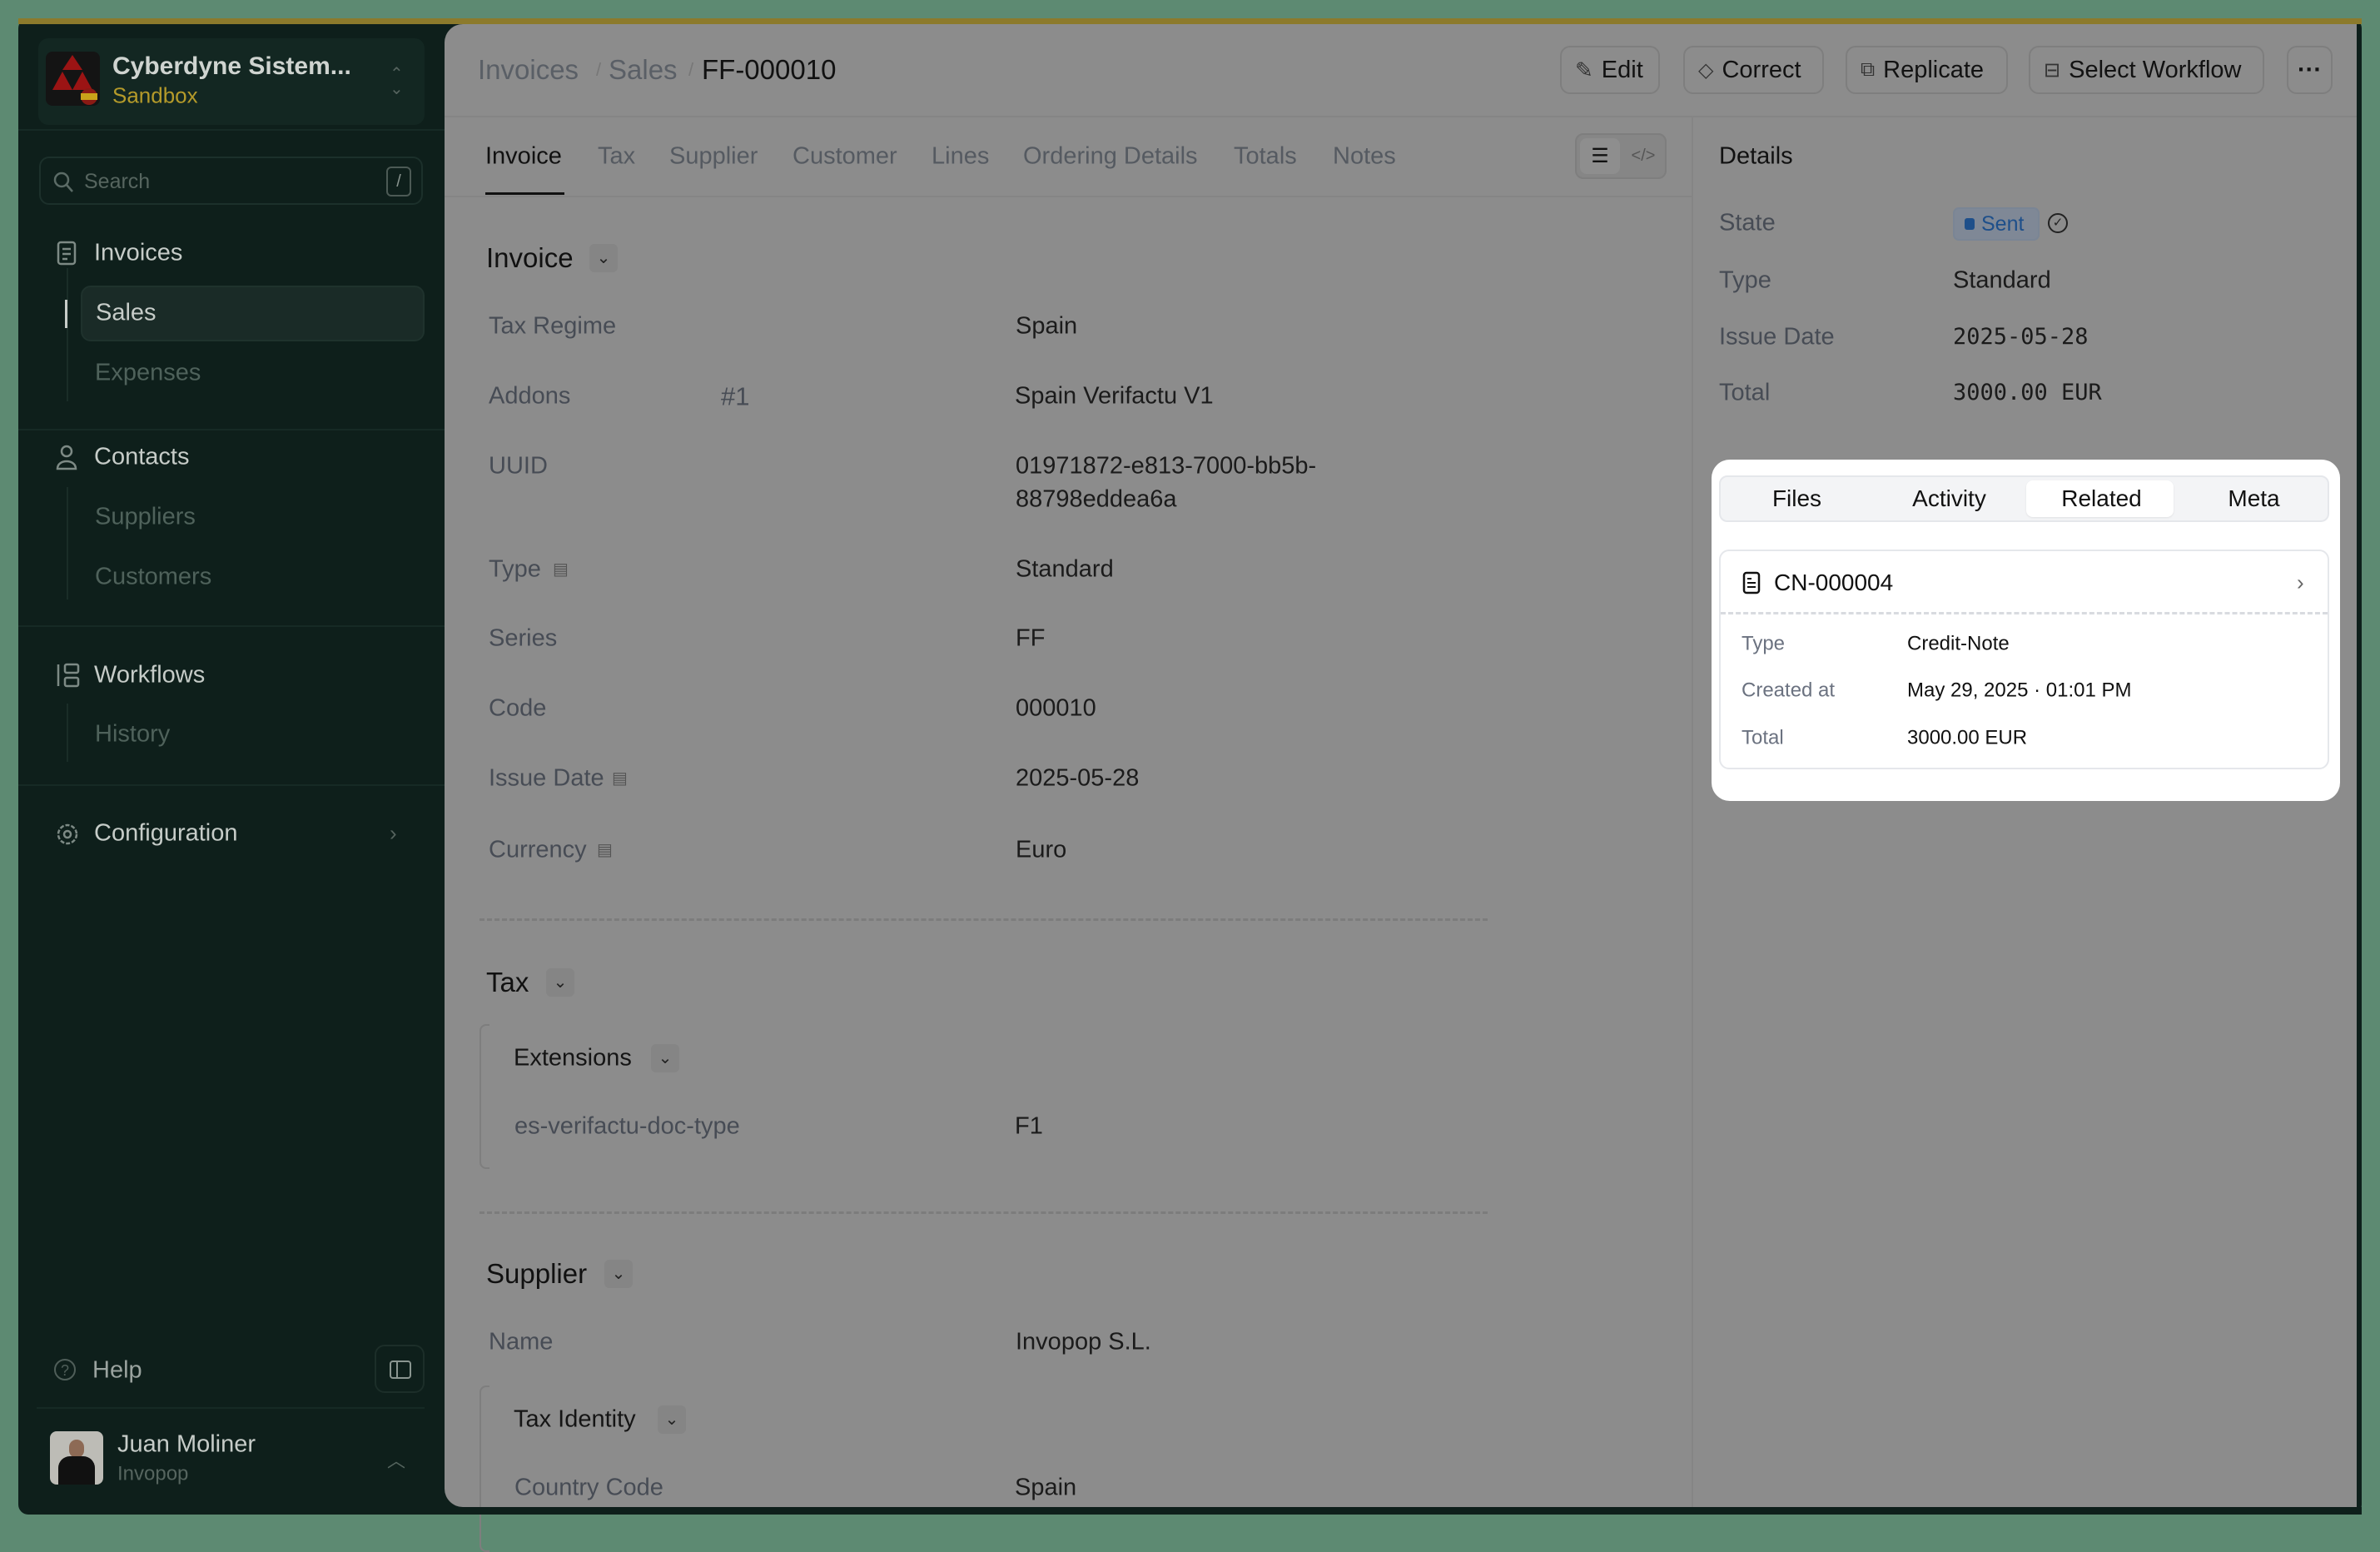  I want to click on field-label: Currency, so click(538, 849).